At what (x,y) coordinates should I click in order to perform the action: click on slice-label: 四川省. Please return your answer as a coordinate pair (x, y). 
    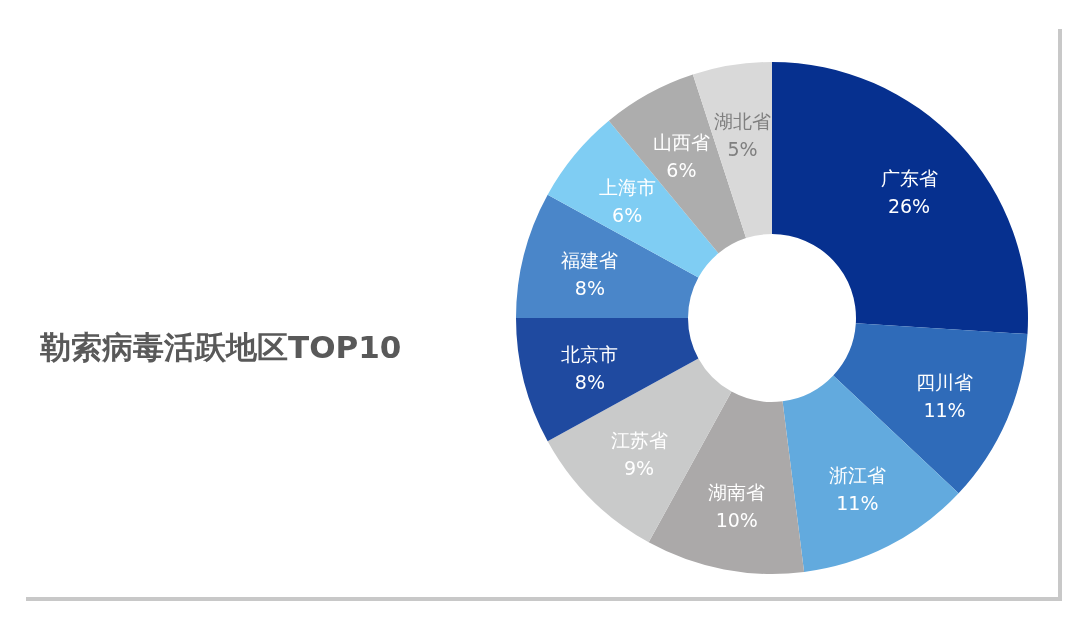
    Looking at the image, I should click on (945, 381).